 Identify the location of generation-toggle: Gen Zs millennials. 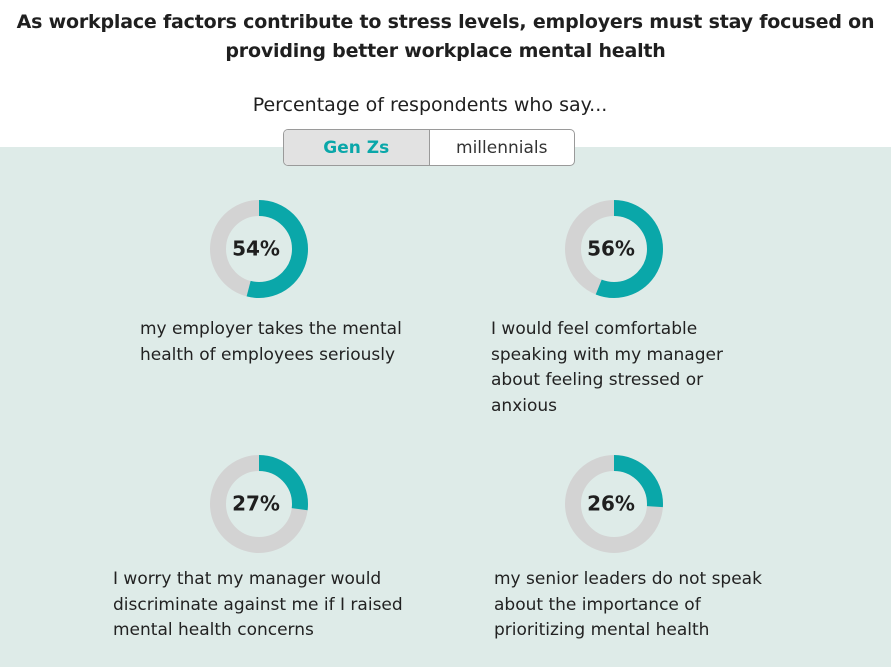
(429, 147).